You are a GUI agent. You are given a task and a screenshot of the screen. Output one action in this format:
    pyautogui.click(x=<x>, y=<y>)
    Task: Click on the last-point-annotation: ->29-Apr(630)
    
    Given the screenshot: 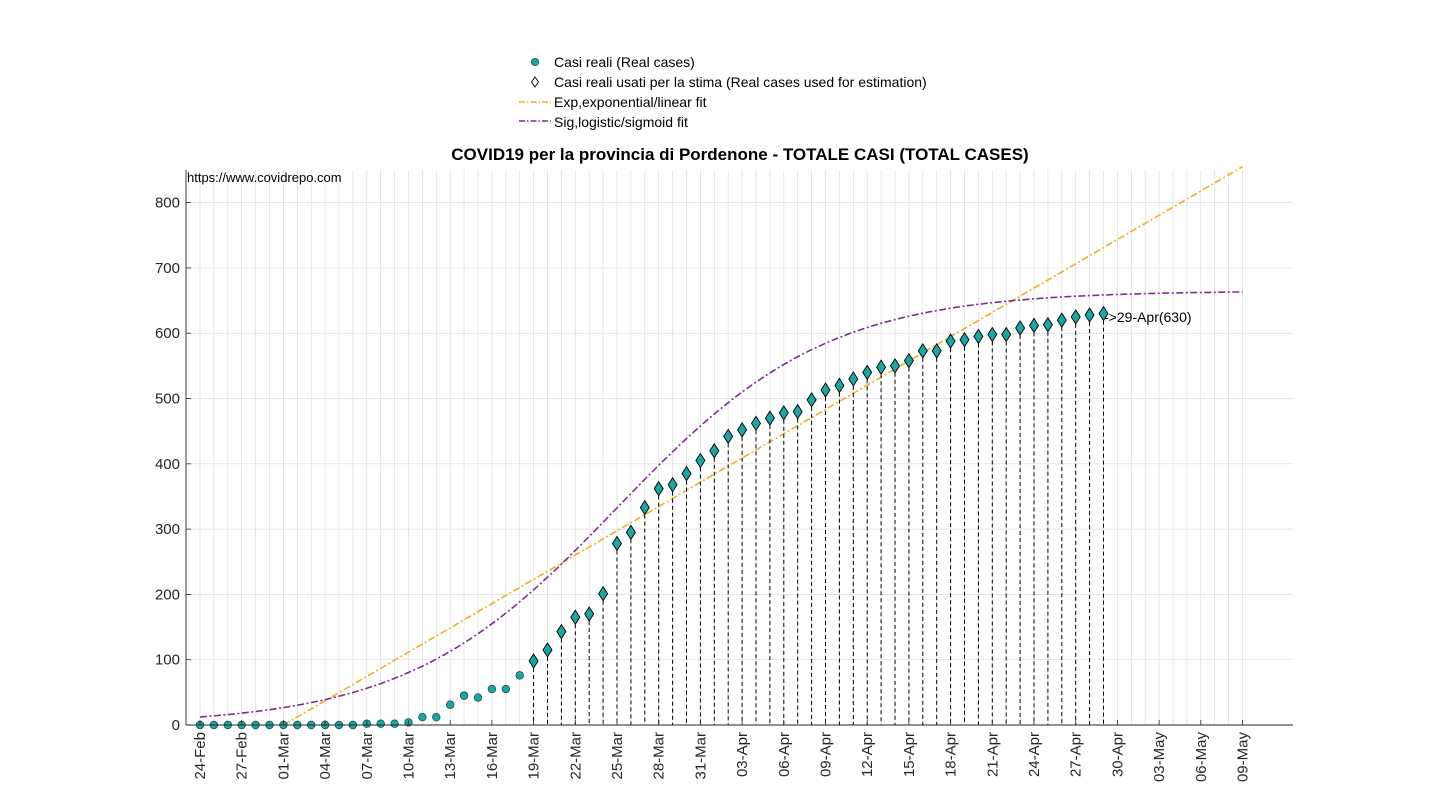 What is the action you would take?
    pyautogui.click(x=1148, y=317)
    